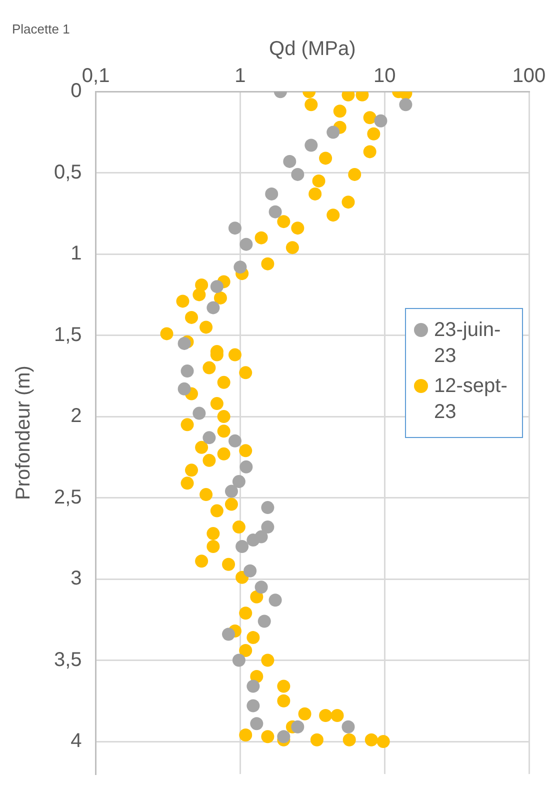  I want to click on x-tick-label: 10, so click(384, 76).